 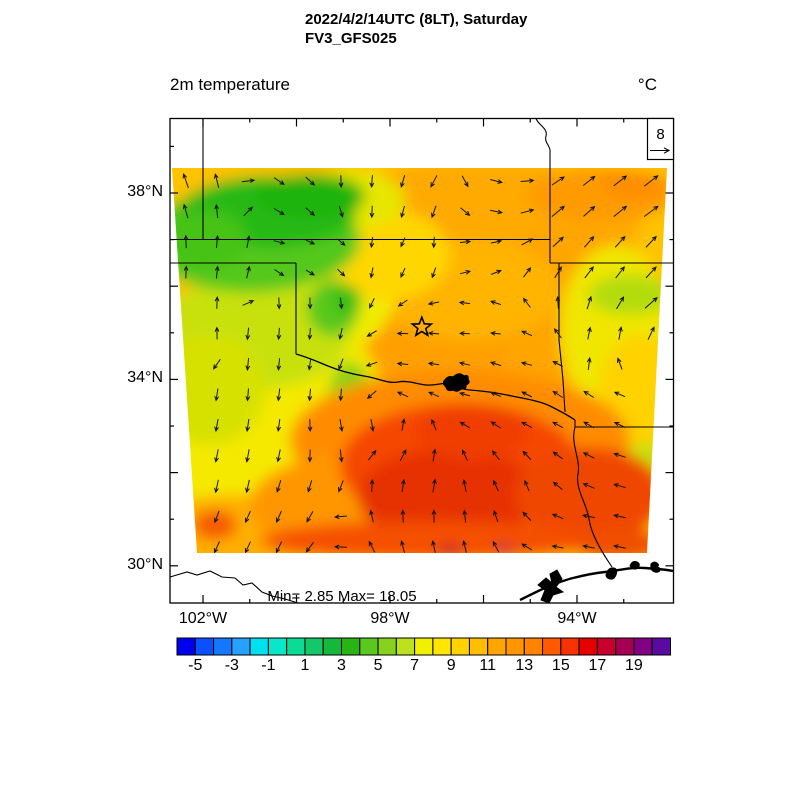 I want to click on colorbar-tick-label: 15, so click(x=560, y=665).